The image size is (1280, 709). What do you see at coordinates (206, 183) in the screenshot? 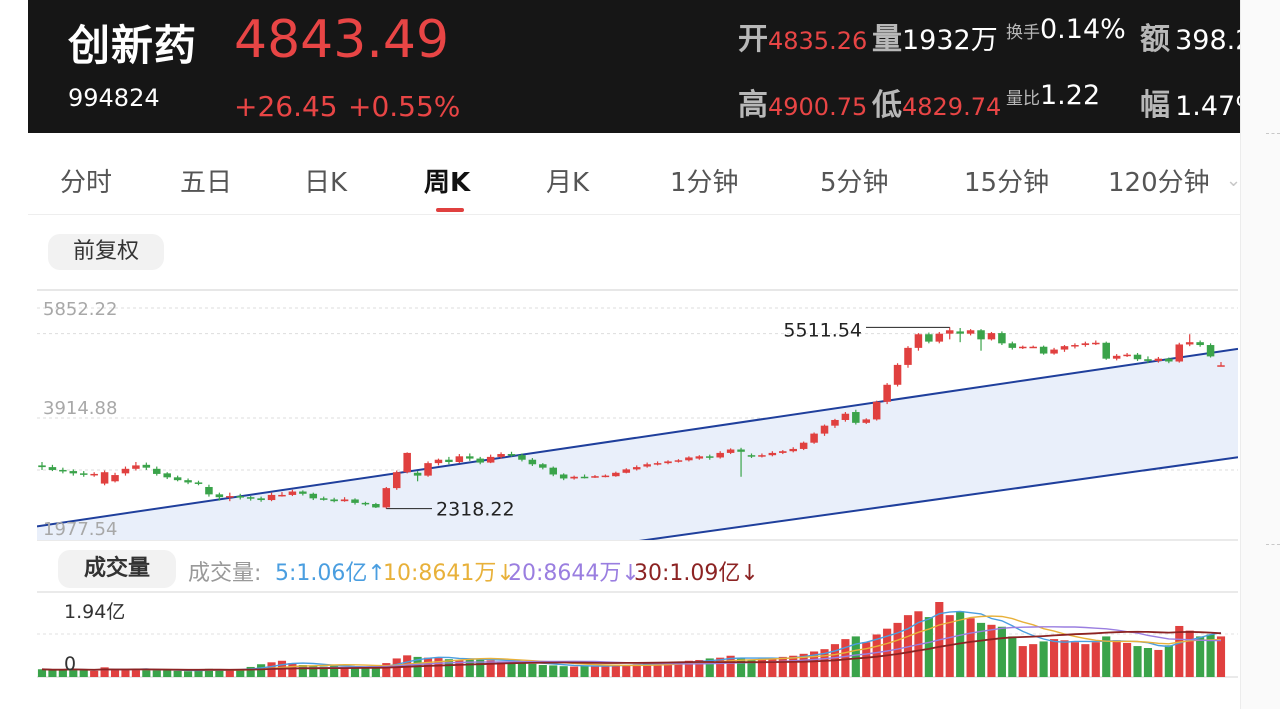
I see `tab-five-day: 五日` at bounding box center [206, 183].